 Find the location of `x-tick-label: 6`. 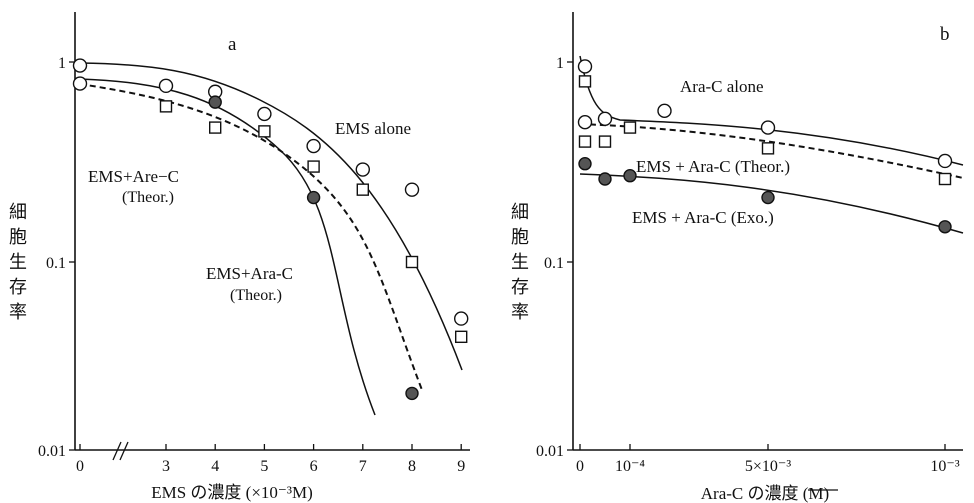

x-tick-label: 6 is located at coordinates (314, 466).